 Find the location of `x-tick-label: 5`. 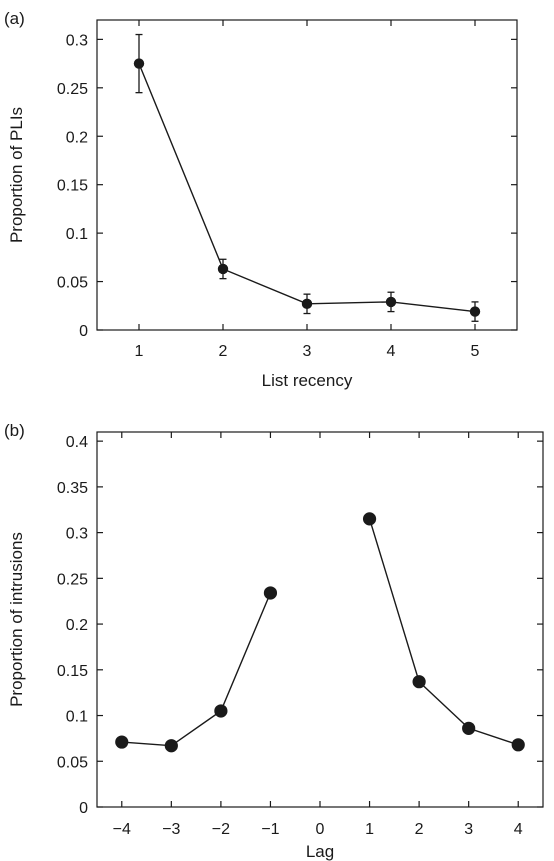

x-tick-label: 5 is located at coordinates (475, 351).